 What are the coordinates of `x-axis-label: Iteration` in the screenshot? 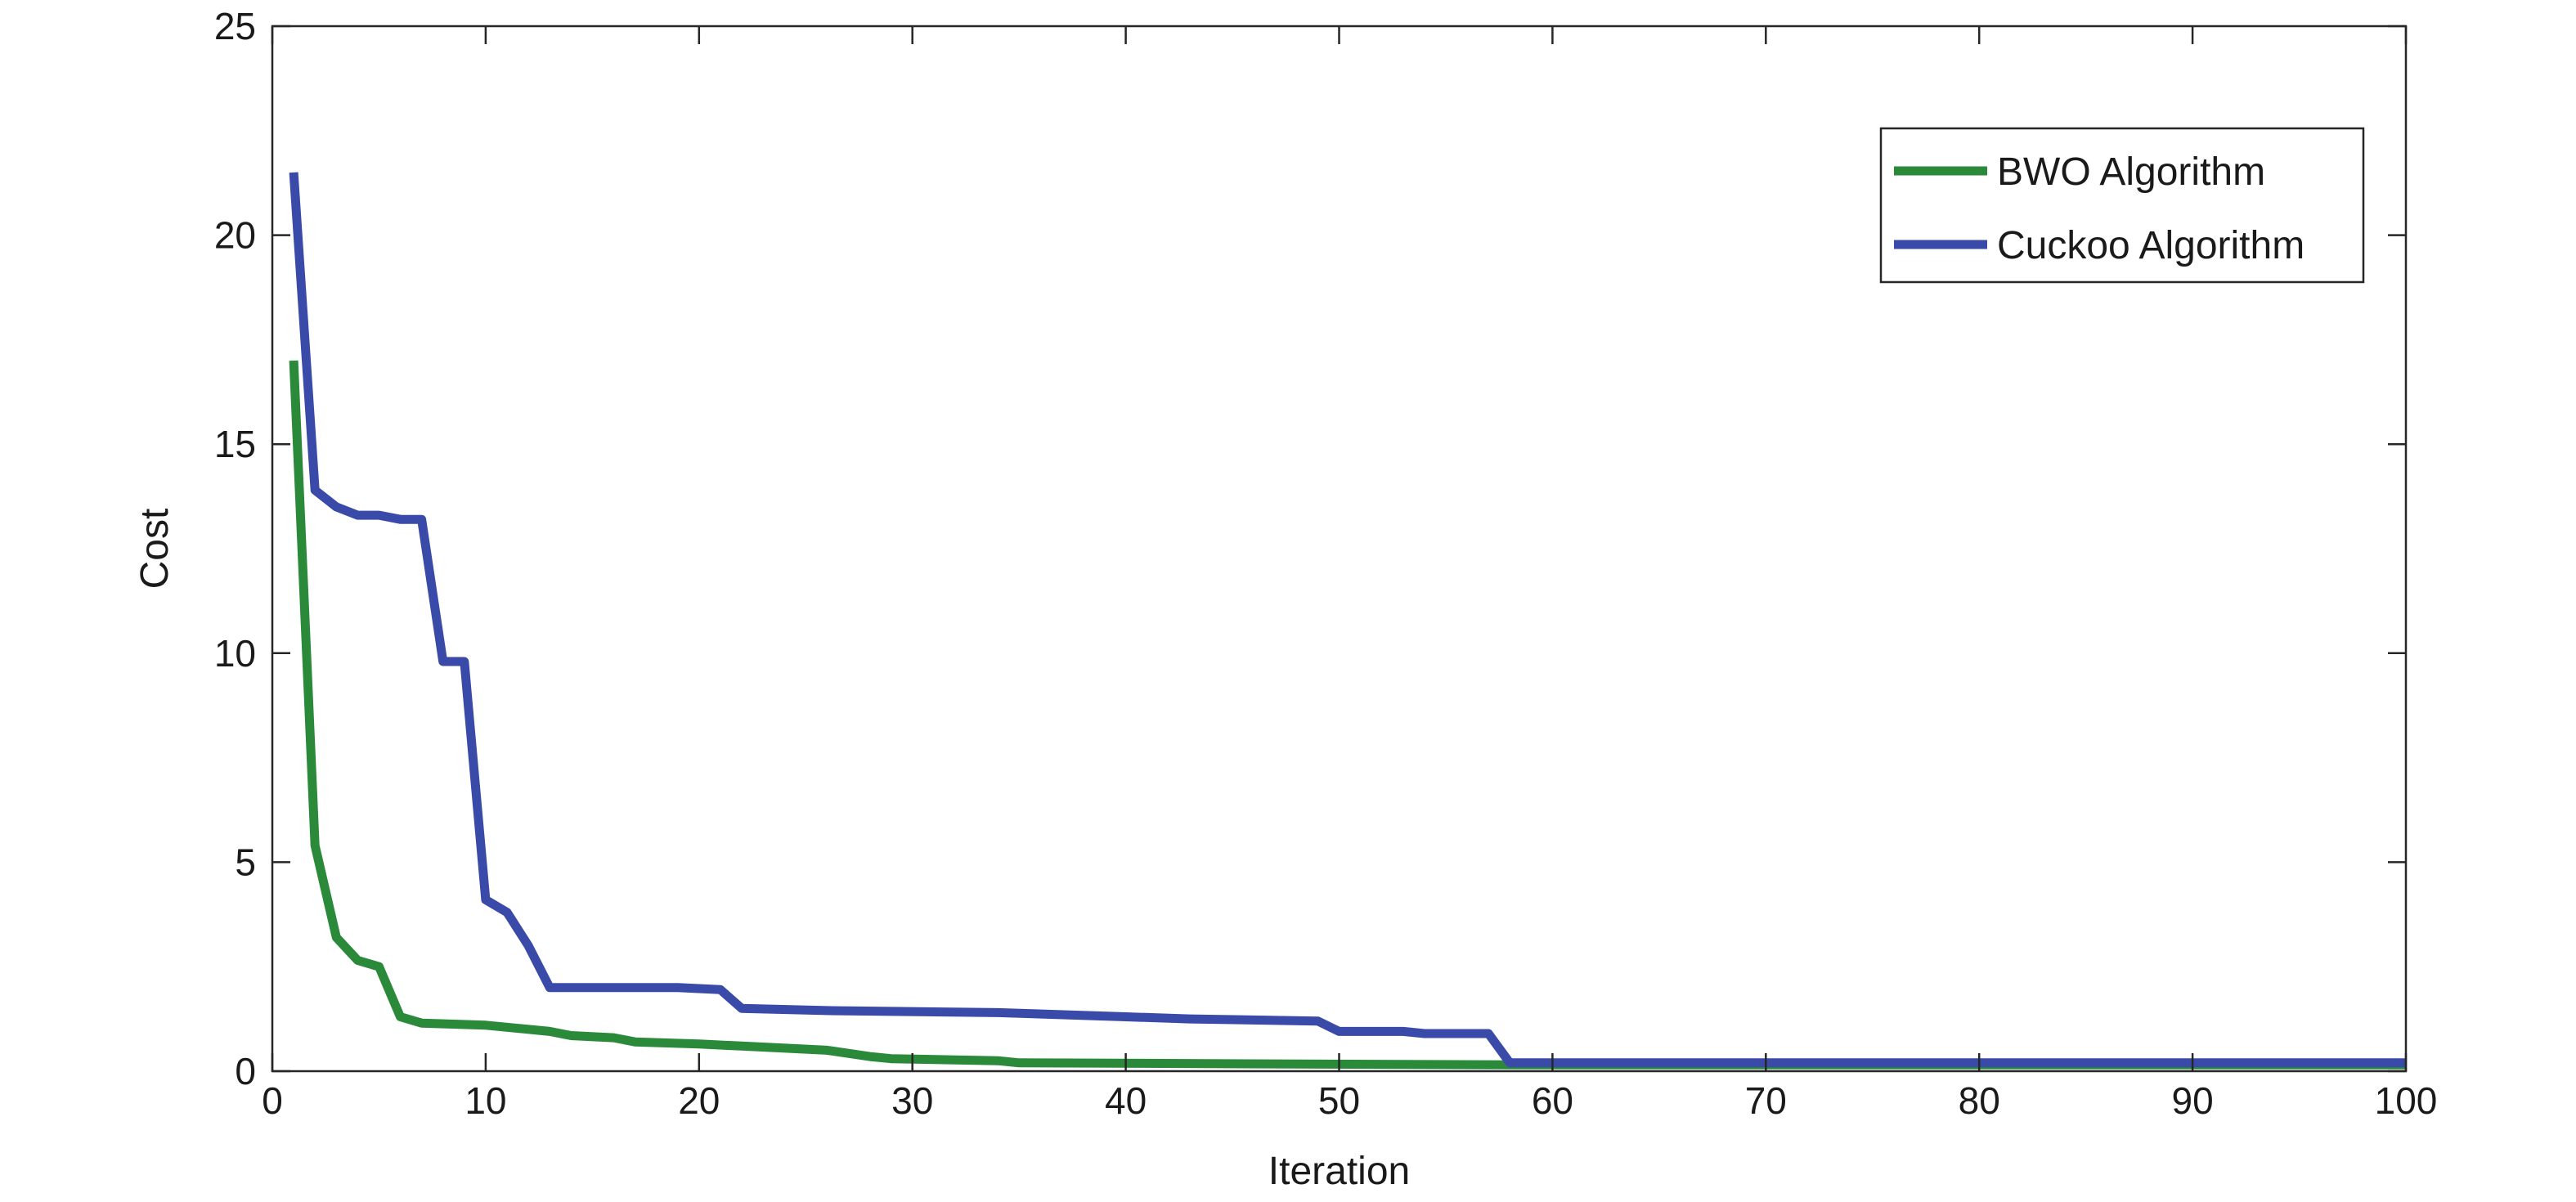 It's located at (1339, 1171).